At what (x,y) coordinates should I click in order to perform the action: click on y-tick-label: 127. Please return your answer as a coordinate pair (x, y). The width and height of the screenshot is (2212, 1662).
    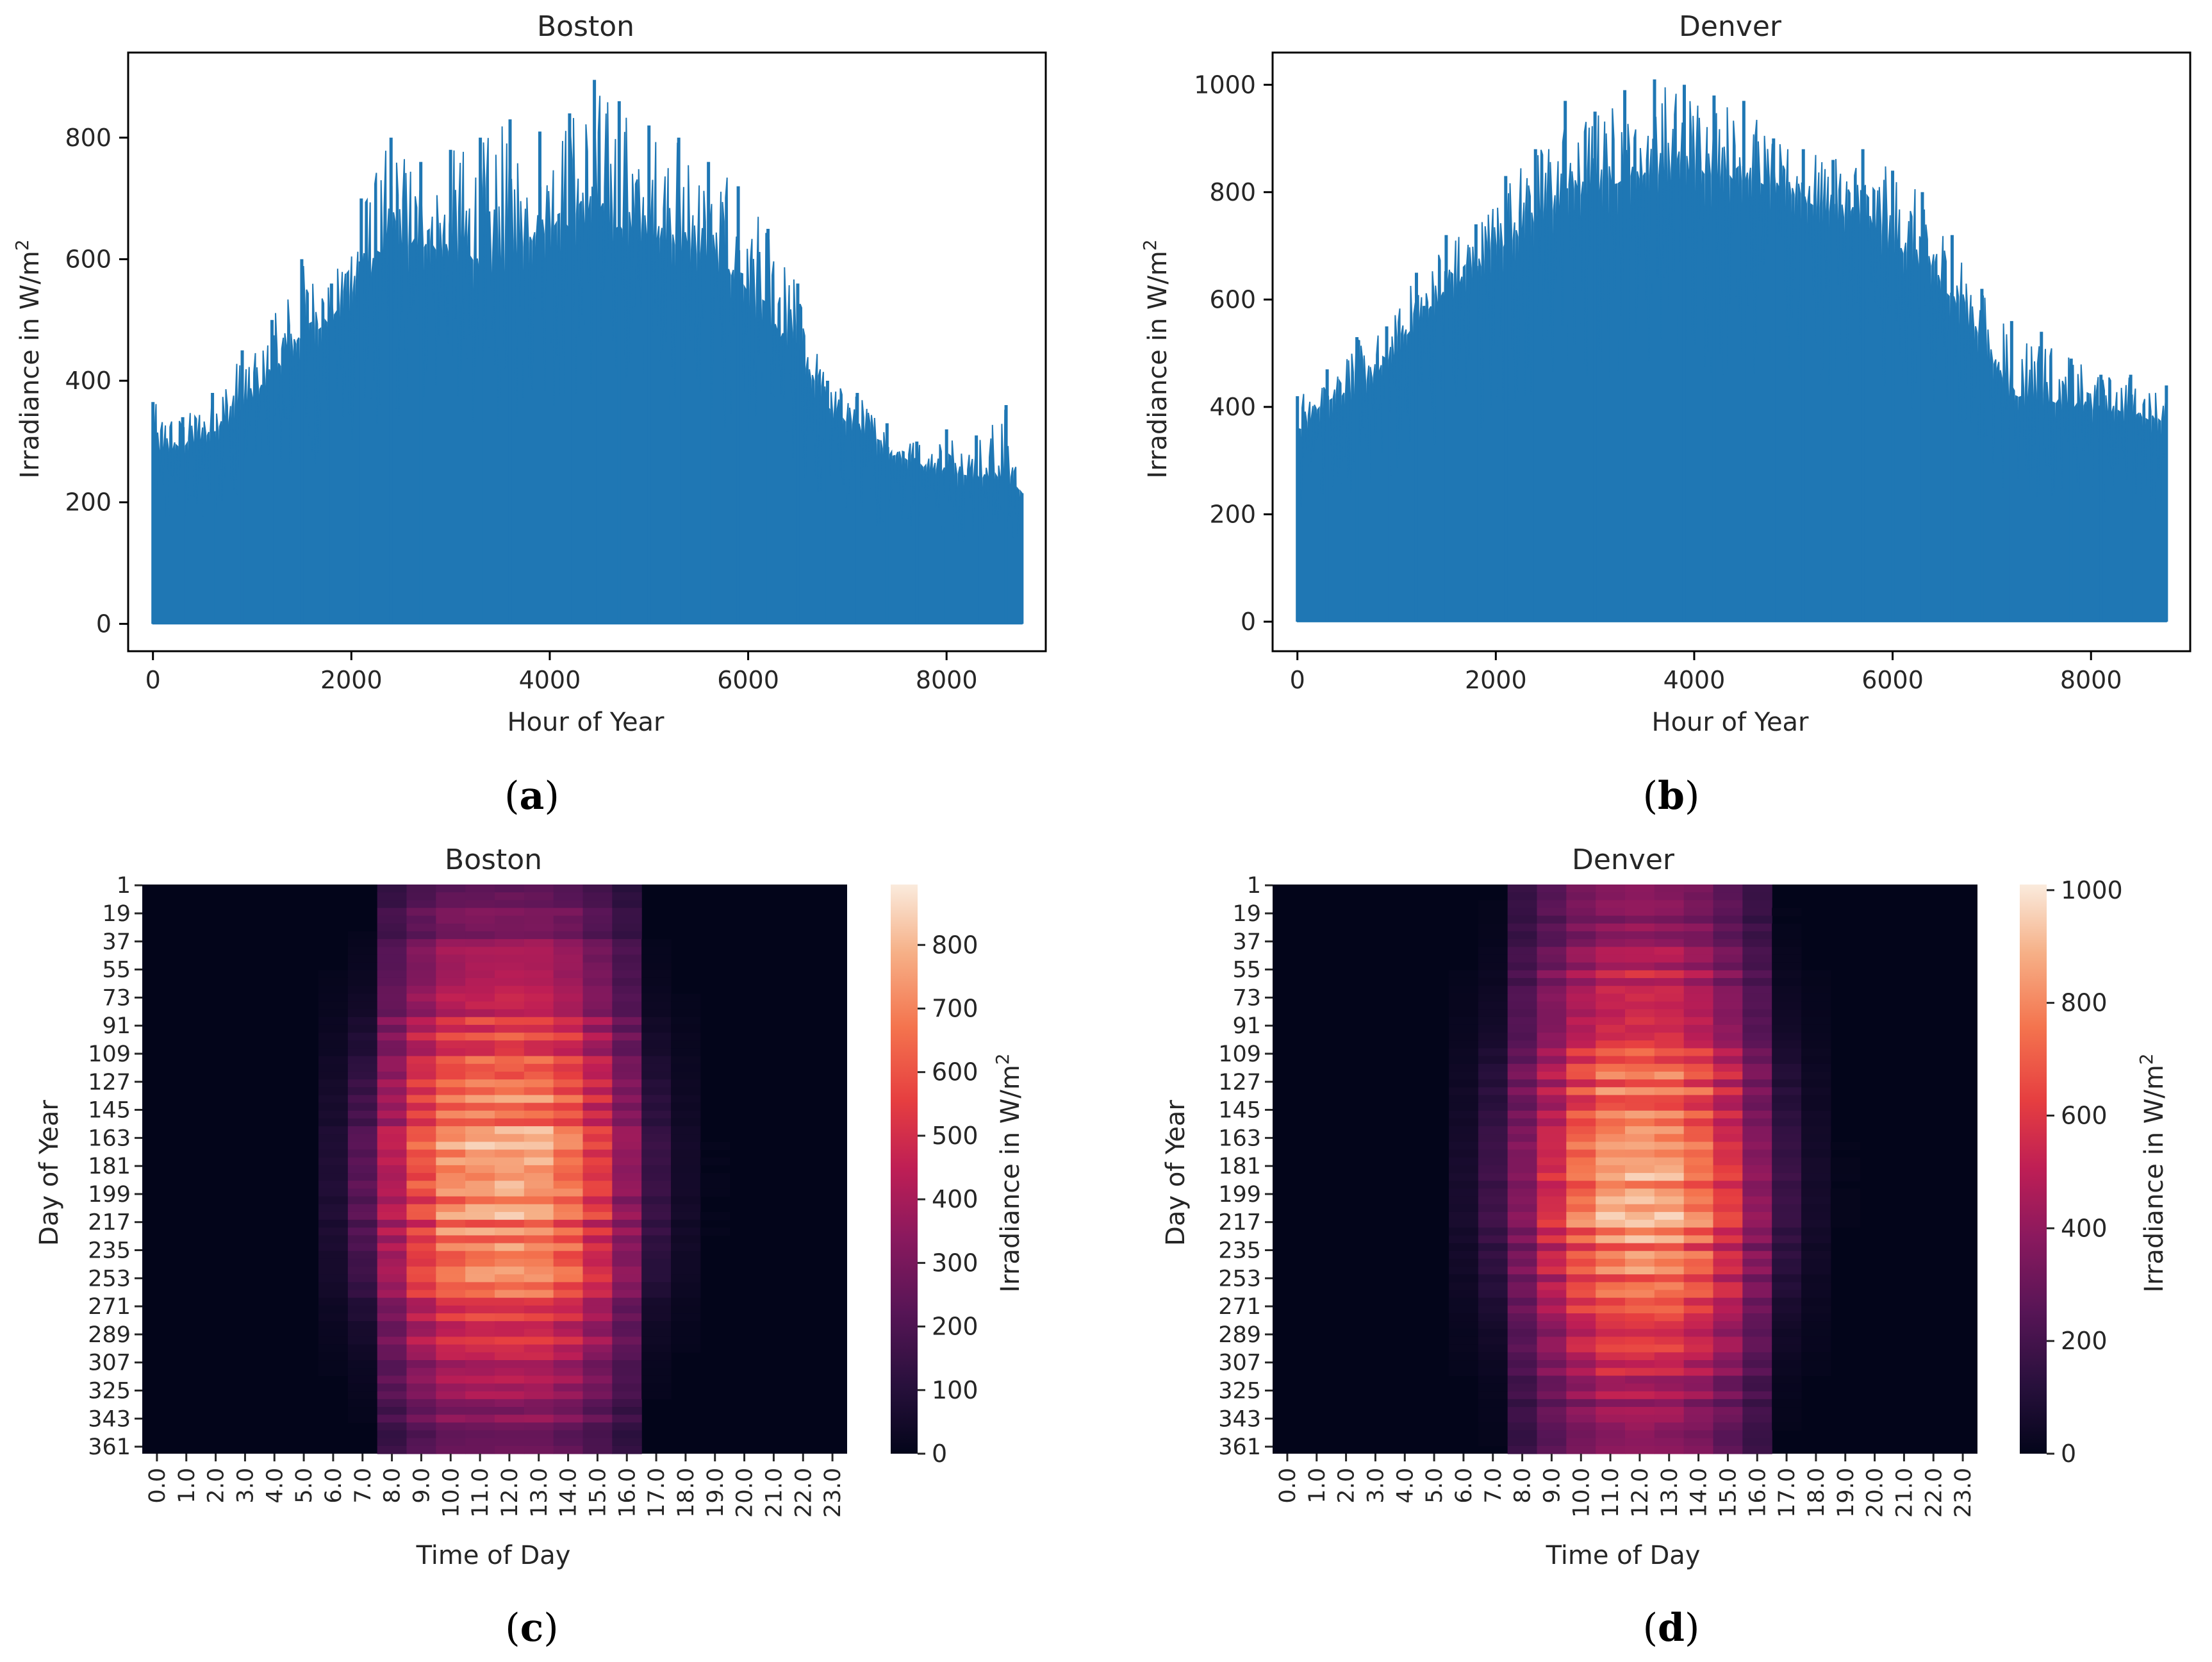
    Looking at the image, I should click on (1239, 1082).